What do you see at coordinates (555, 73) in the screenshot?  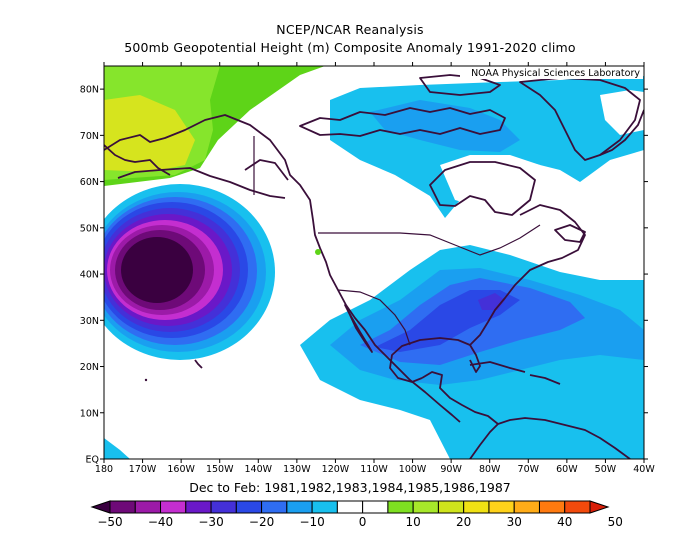 I see `credit-label: NOAA Physical Sciences Laboratory` at bounding box center [555, 73].